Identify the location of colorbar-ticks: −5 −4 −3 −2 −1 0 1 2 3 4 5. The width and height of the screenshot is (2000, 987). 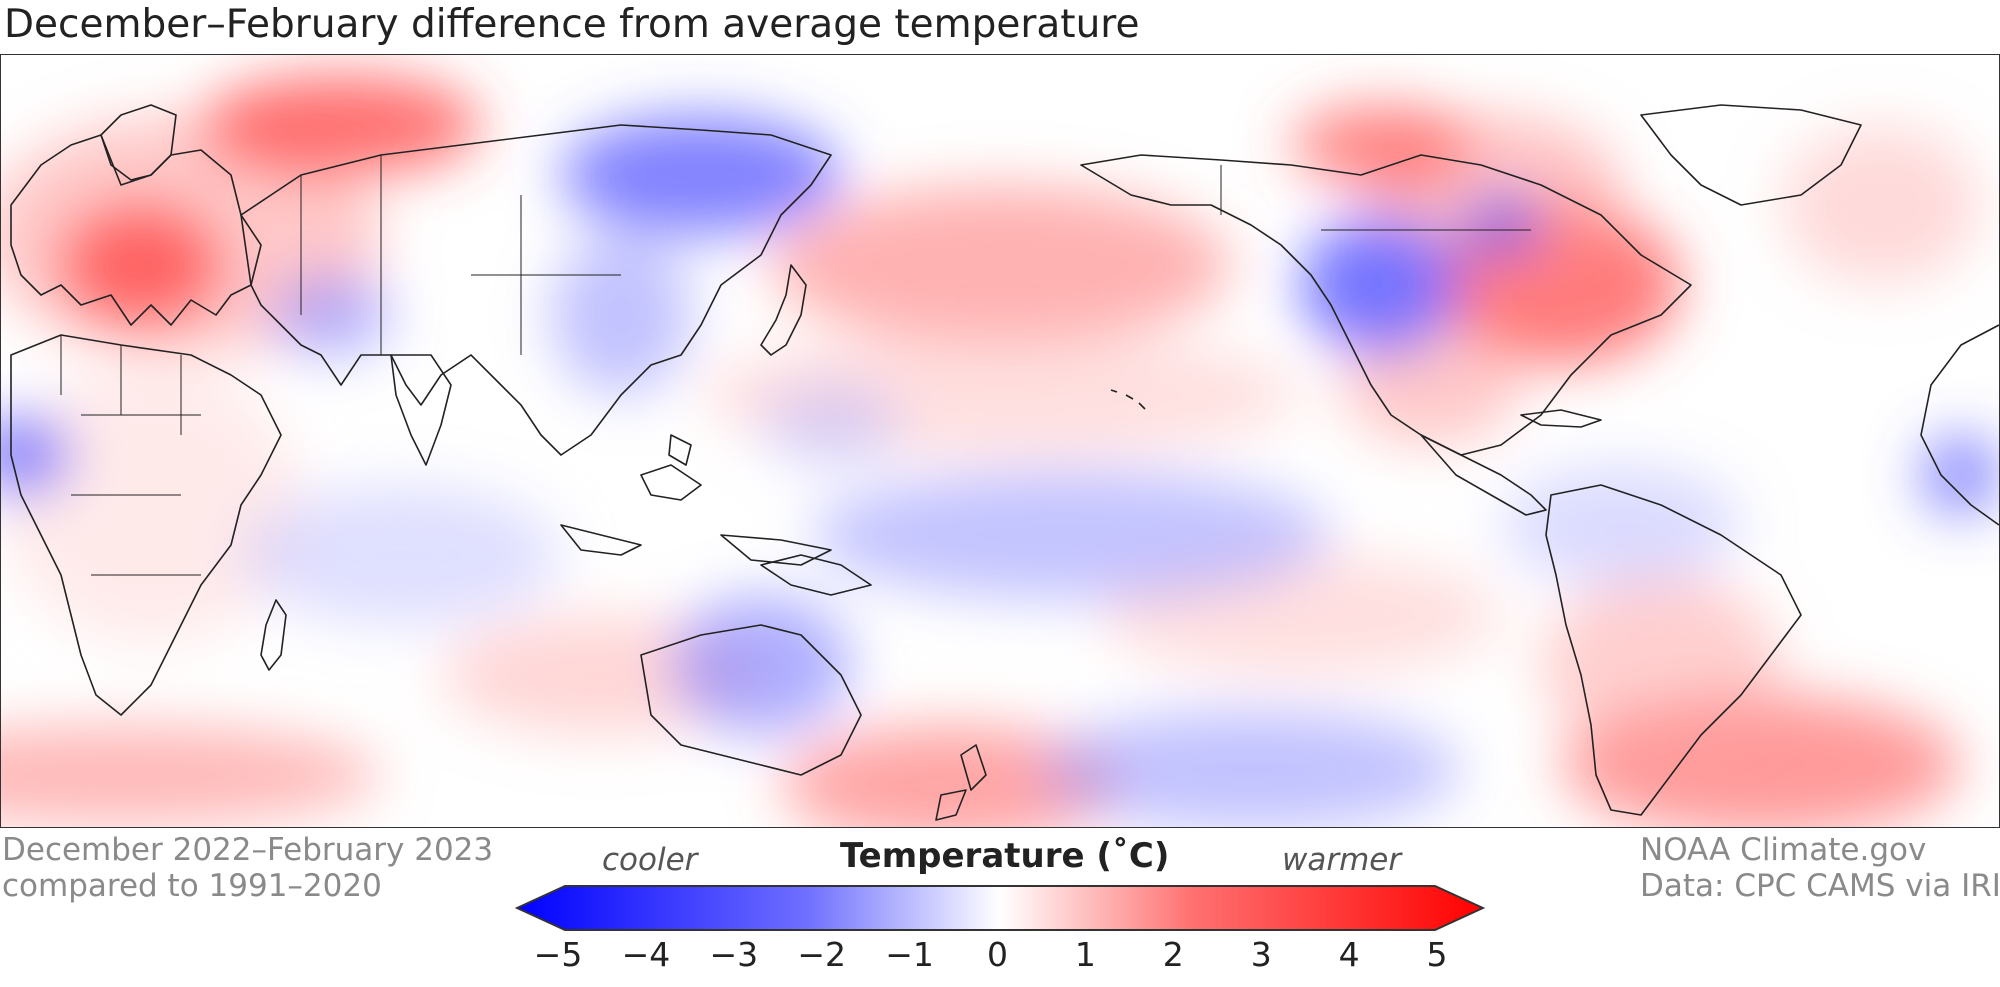
(1000, 957).